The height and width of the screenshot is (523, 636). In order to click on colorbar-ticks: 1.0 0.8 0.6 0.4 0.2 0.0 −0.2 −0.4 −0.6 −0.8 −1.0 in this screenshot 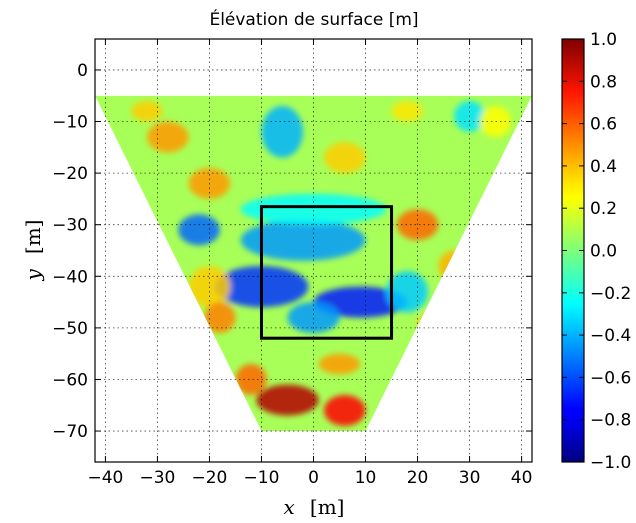, I will do `click(596, 251)`.